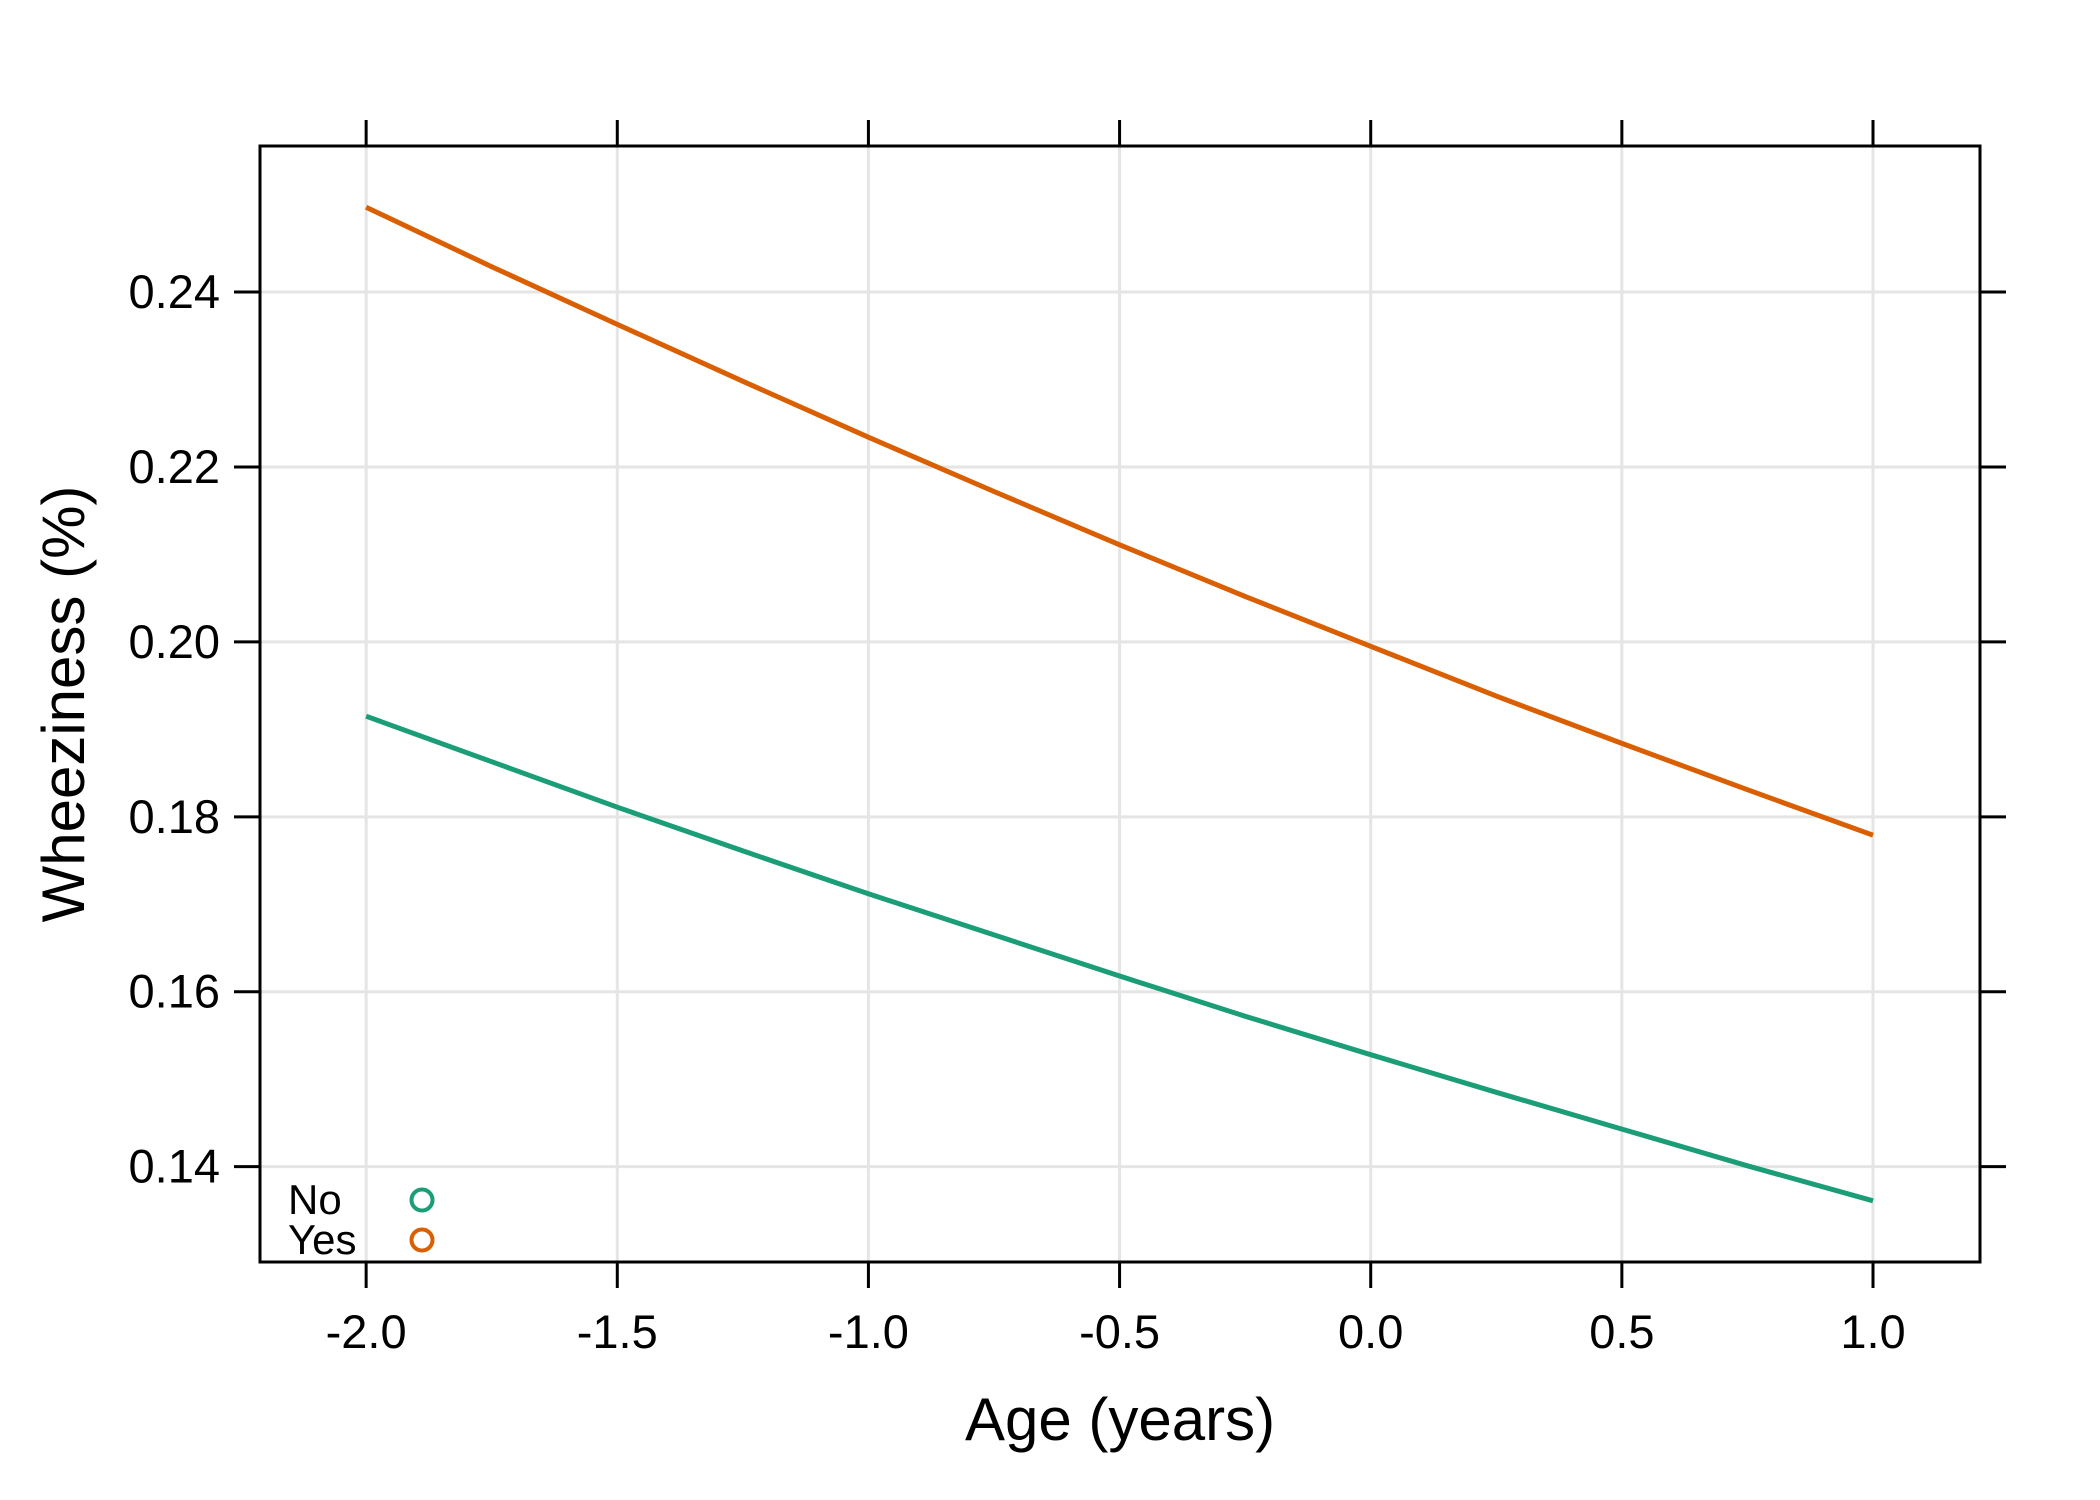 The height and width of the screenshot is (1500, 2100). Describe the element at coordinates (322, 1239) in the screenshot. I see `legend-label-yes: Yes` at that location.